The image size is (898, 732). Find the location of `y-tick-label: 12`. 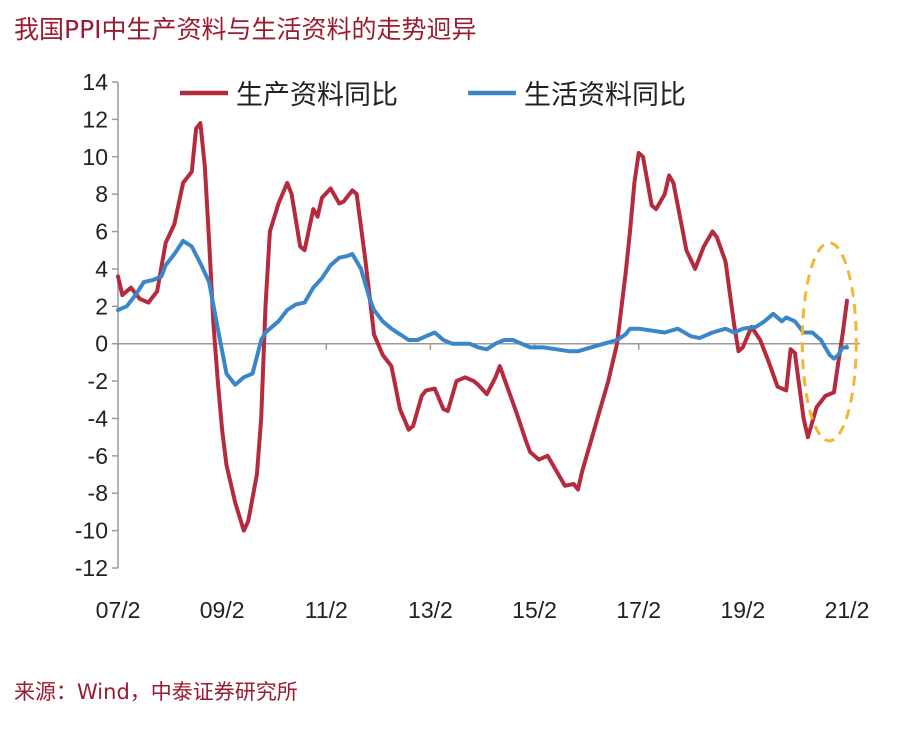

y-tick-label: 12 is located at coordinates (95, 119).